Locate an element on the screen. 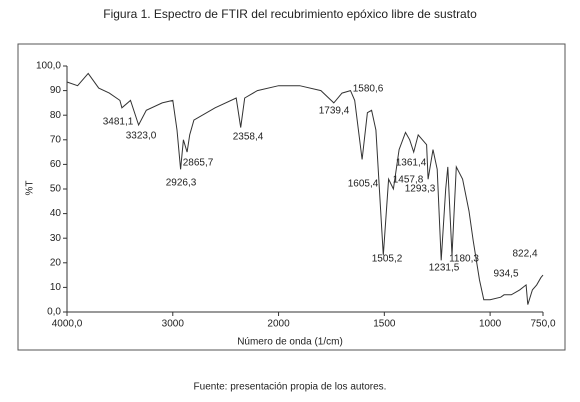  y-tick-label: 40 is located at coordinates (56, 213).